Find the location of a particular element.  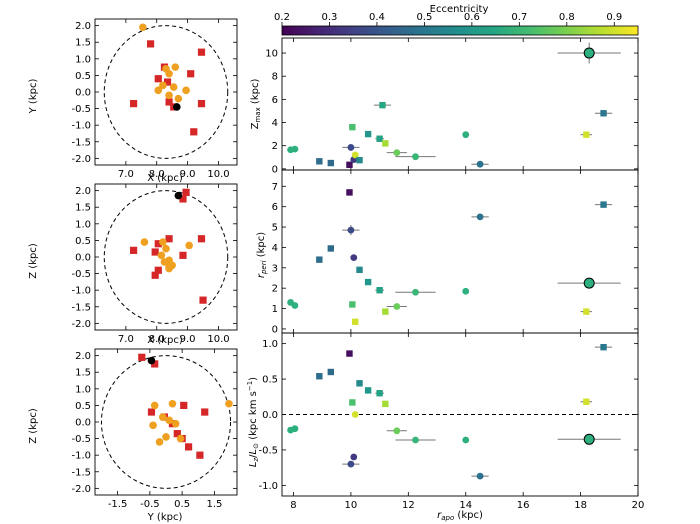

y-tick-label: 1.0 is located at coordinates (270, 344).